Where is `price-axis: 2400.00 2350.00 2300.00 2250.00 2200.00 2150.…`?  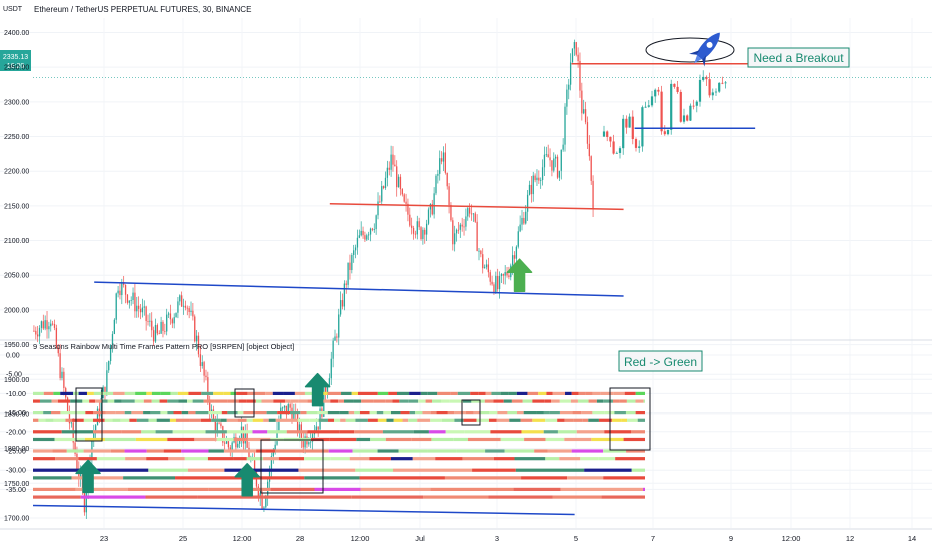
price-axis: 2400.00 2350.00 2300.00 2250.00 2200.00 2150.… is located at coordinates (16, 290).